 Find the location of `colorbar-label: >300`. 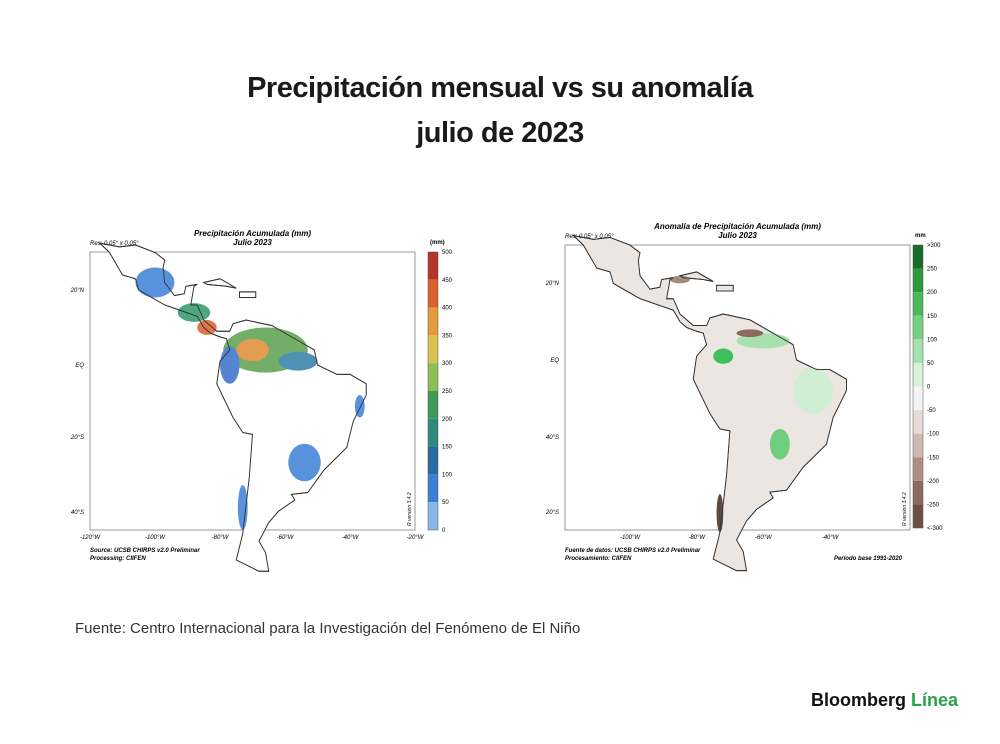

colorbar-label: >300 is located at coordinates (934, 246).